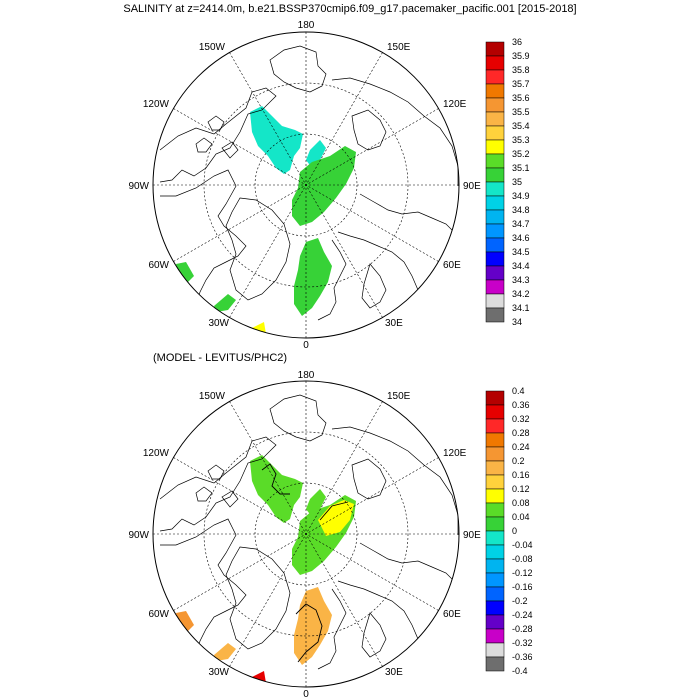 Image resolution: width=700 pixels, height=700 pixels. Describe the element at coordinates (521, 308) in the screenshot. I see `colorbar-tick-label: 34.1` at that location.